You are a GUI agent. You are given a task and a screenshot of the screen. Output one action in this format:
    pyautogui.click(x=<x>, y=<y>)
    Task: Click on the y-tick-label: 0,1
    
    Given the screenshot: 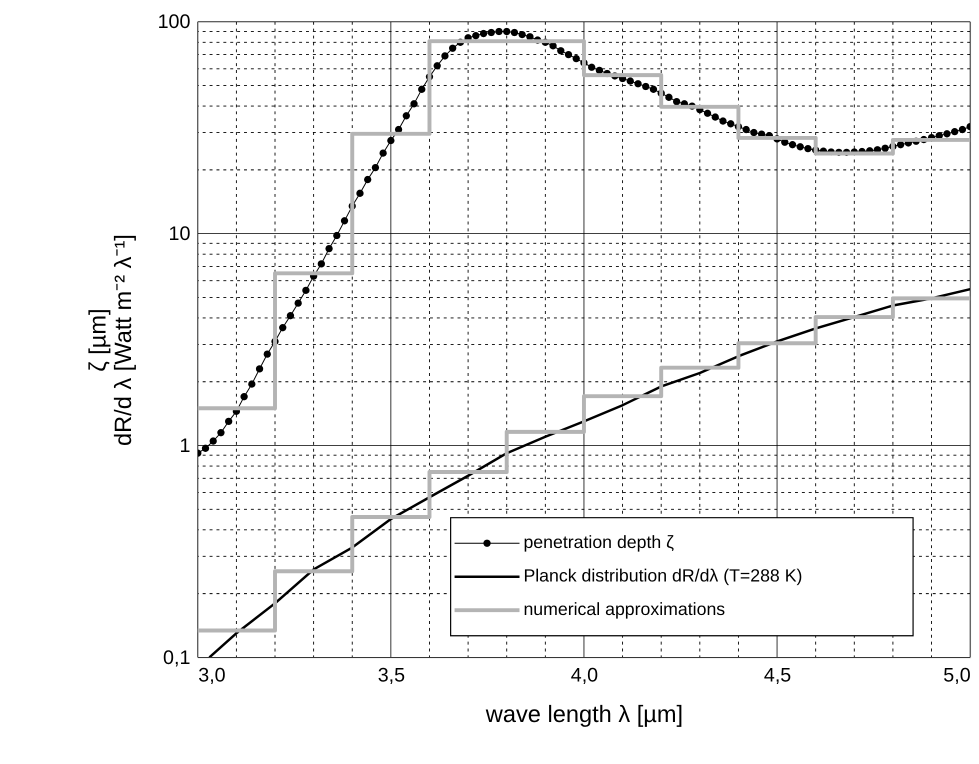 What is the action you would take?
    pyautogui.click(x=176, y=657)
    